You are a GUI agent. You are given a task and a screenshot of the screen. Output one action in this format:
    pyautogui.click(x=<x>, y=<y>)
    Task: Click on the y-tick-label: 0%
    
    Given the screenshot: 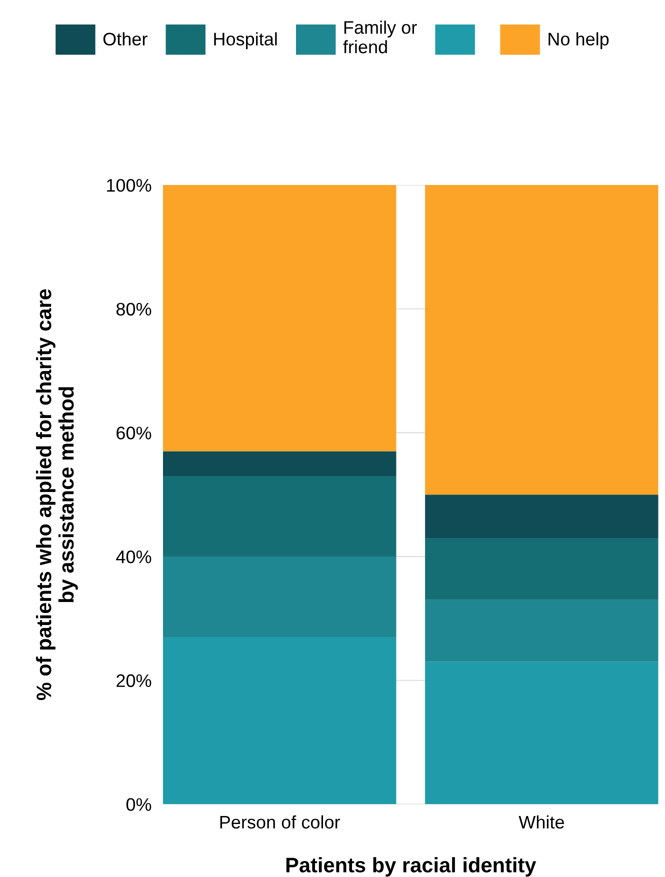 What is the action you would take?
    pyautogui.click(x=139, y=804)
    